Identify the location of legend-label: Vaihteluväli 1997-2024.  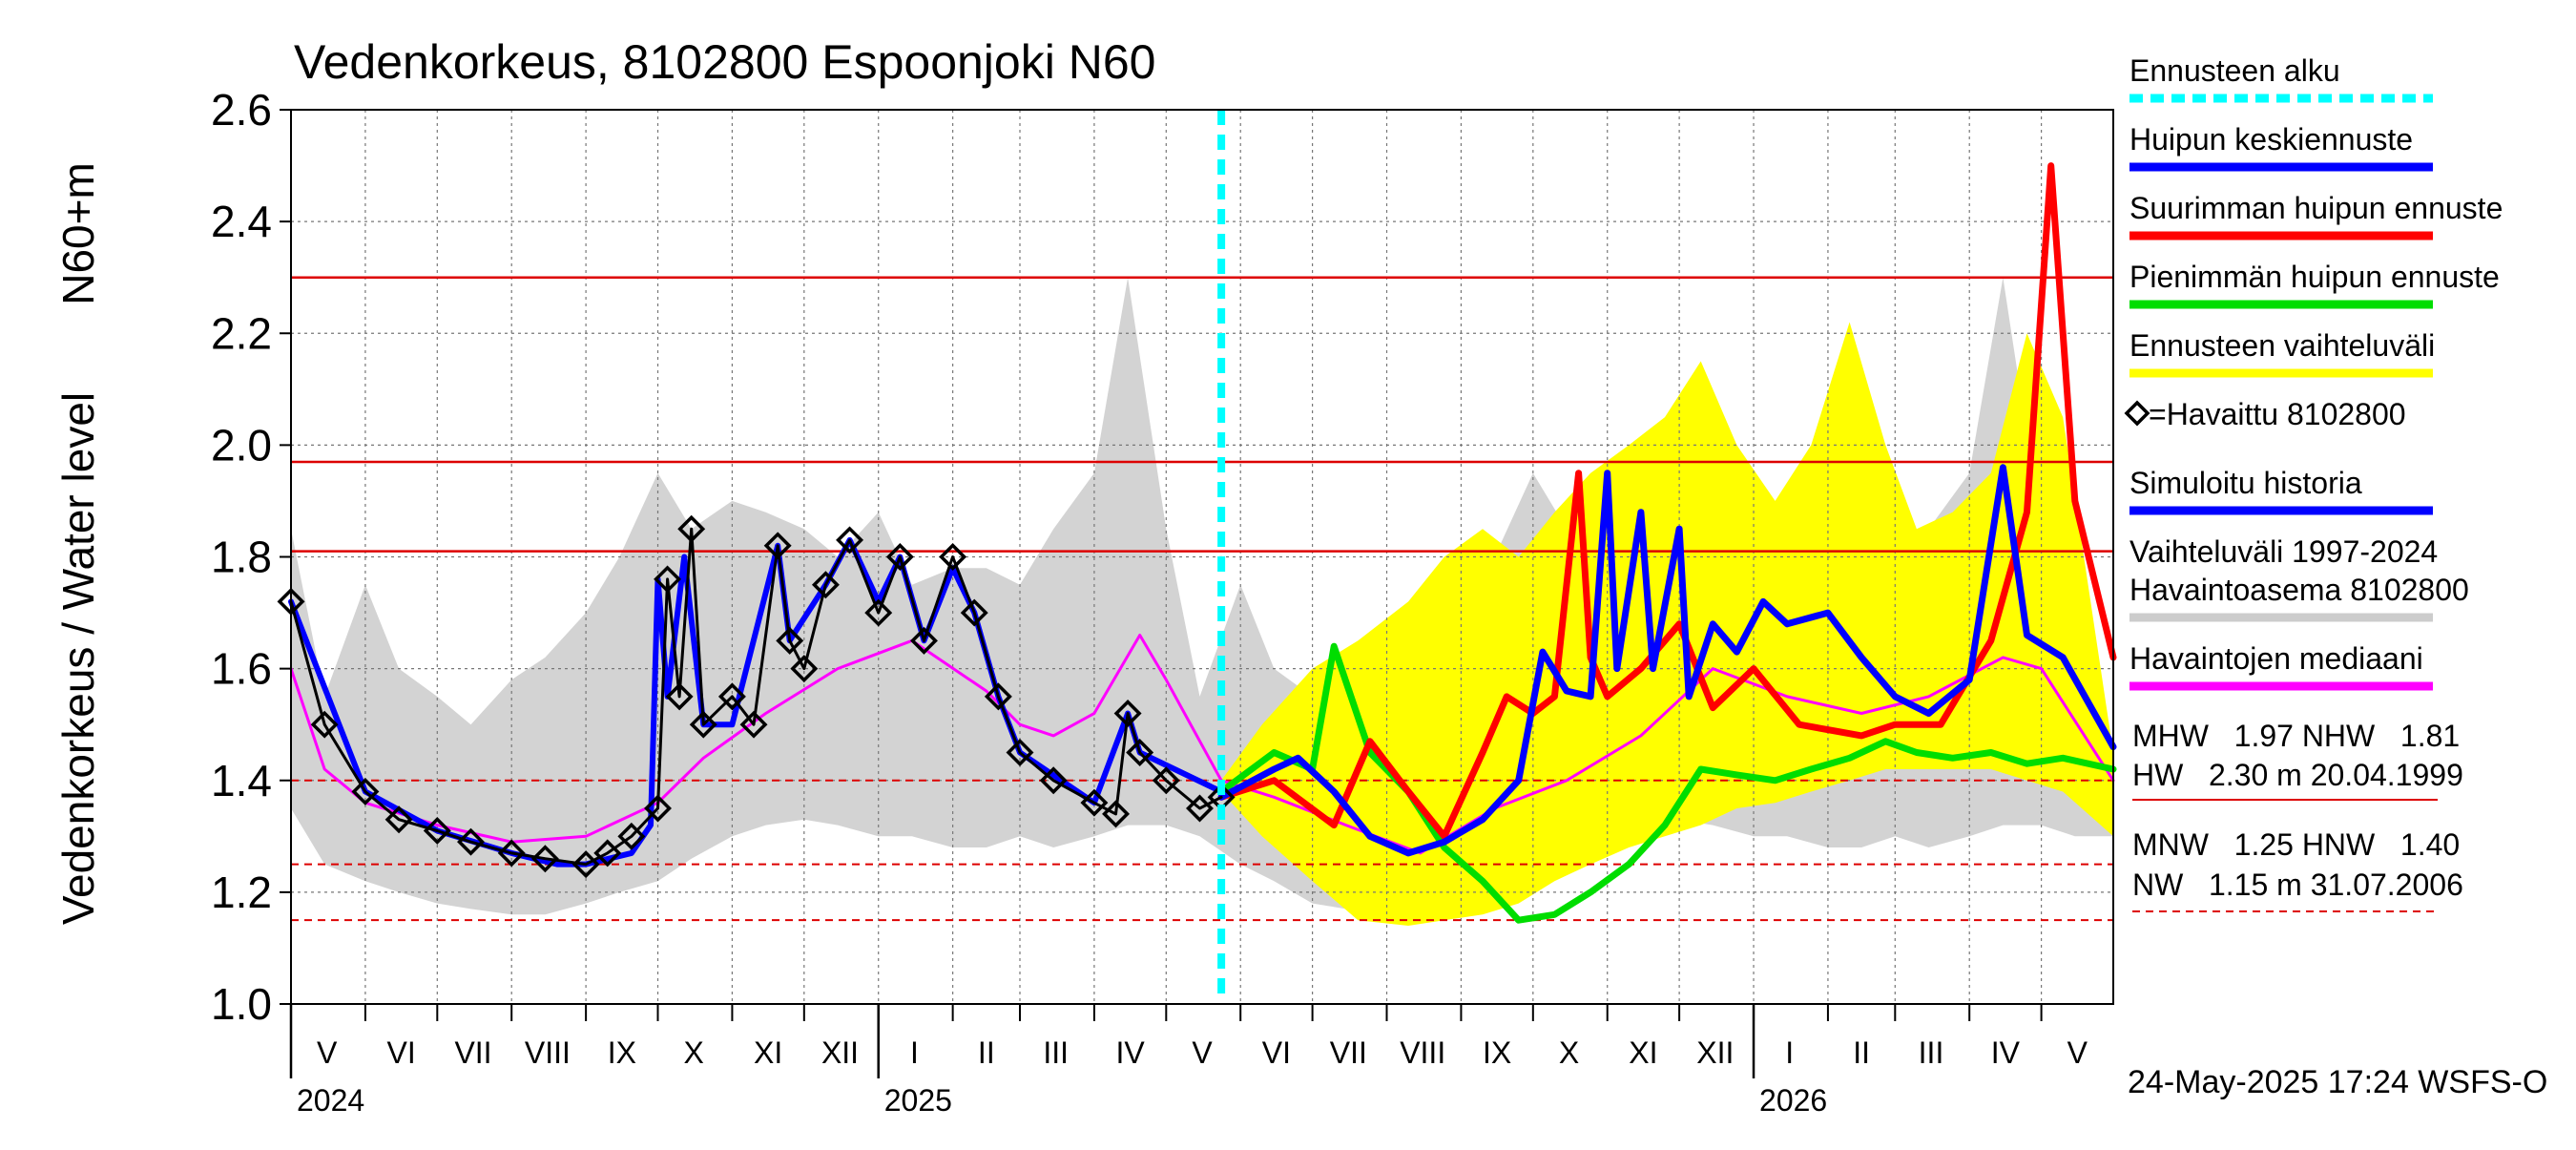
(2283, 551).